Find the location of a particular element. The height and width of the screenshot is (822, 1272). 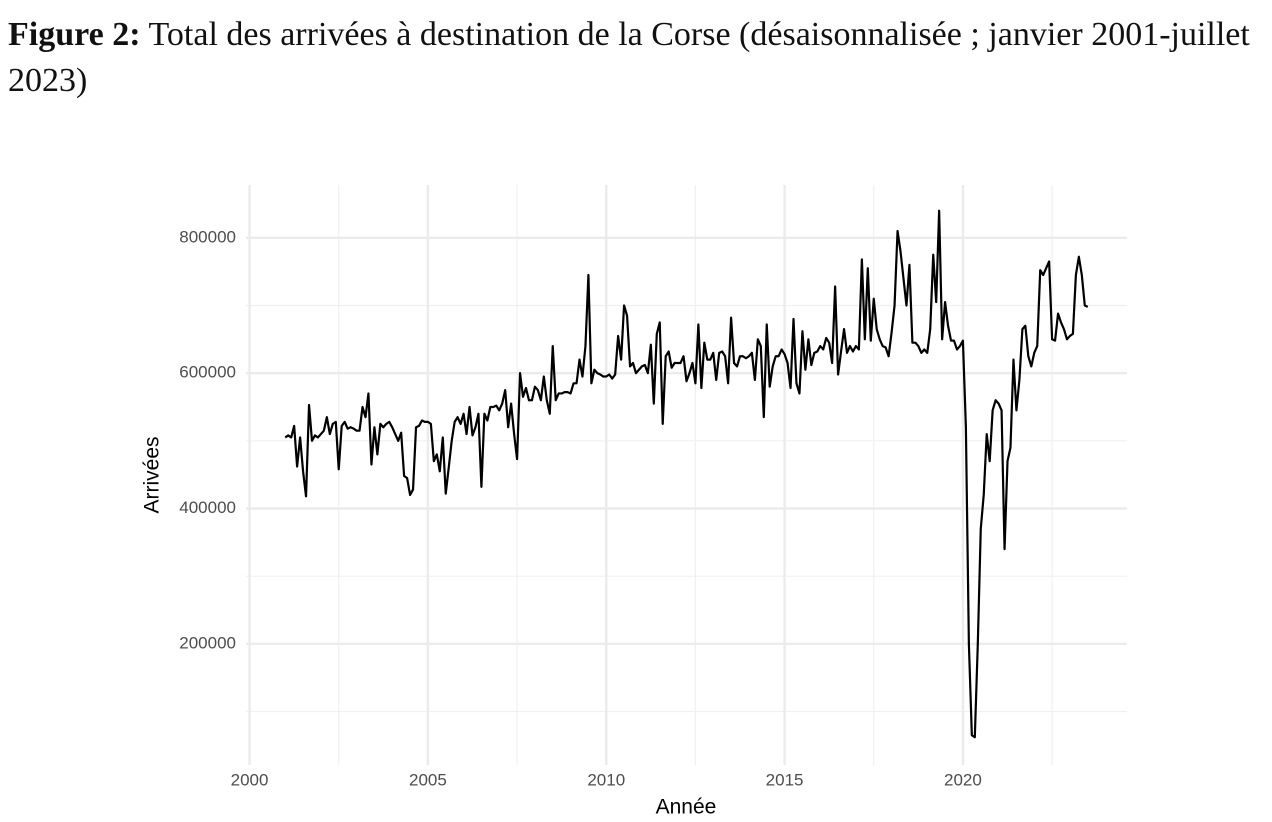

y-axis-label: Arrivées is located at coordinates (152, 474).